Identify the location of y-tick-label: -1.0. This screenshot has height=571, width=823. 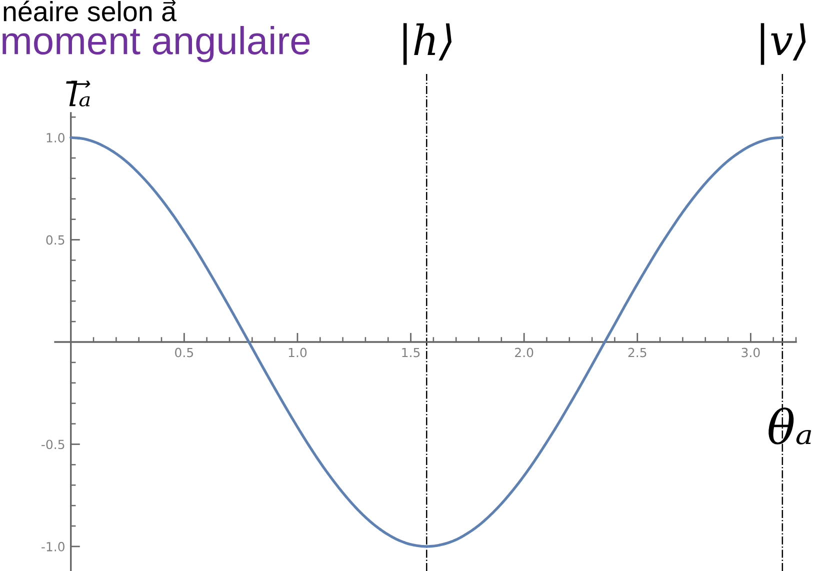
(53, 547).